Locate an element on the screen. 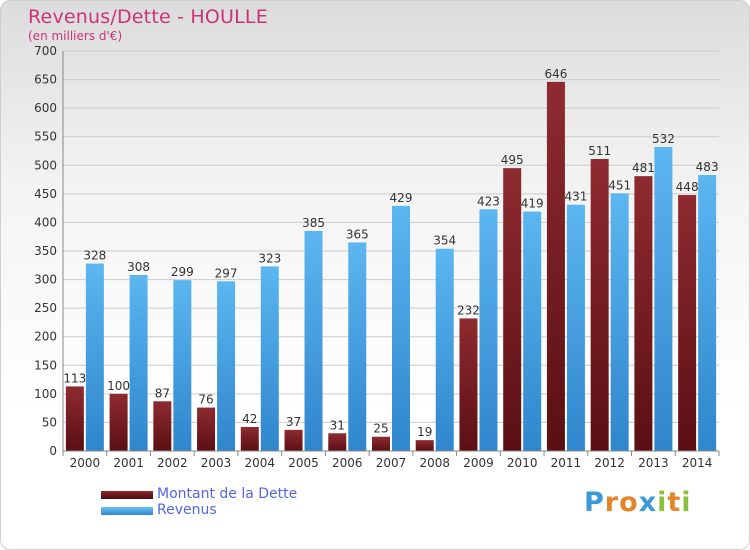 This screenshot has width=750, height=550. data-label-revenue: 532 is located at coordinates (663, 139).